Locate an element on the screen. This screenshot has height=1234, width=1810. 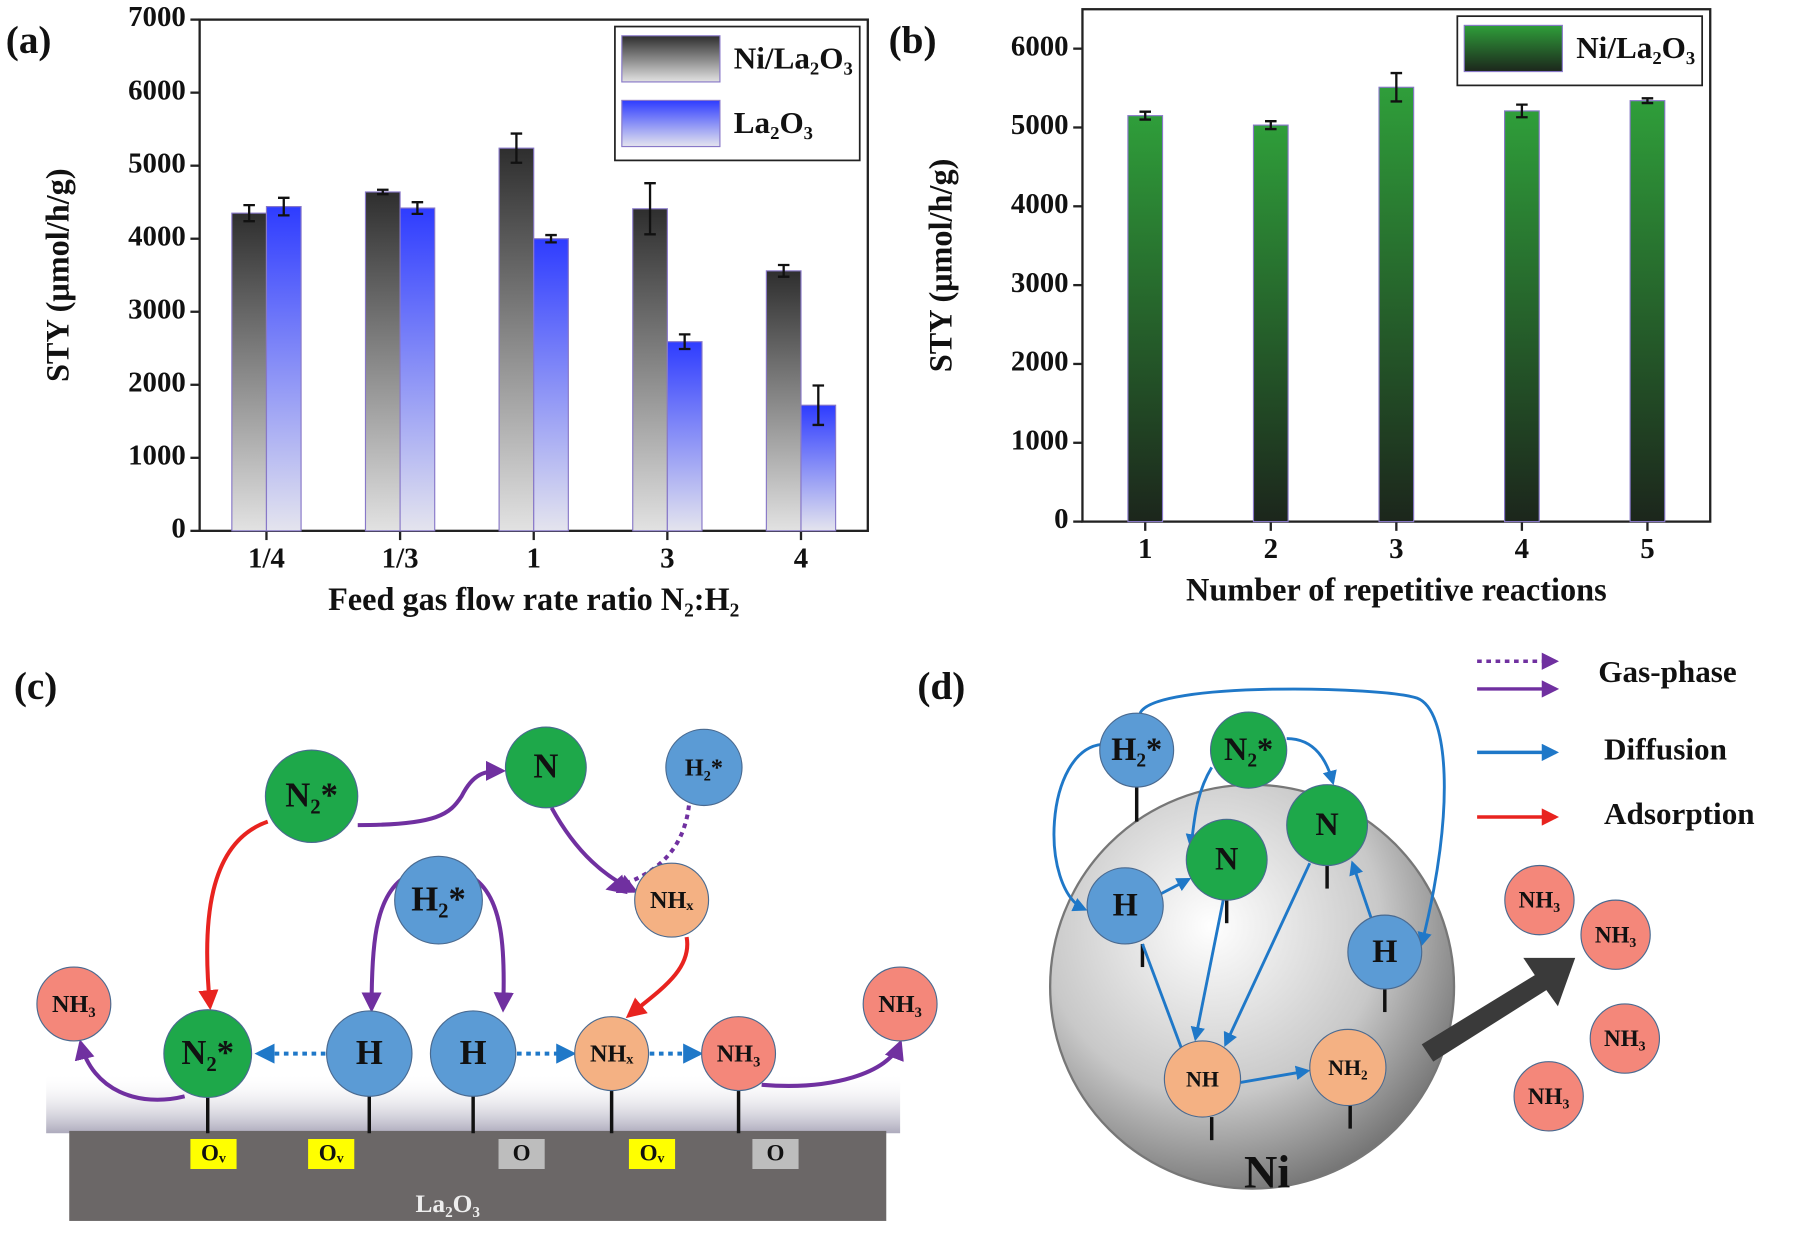
panel-label: (c) is located at coordinates (36, 686).